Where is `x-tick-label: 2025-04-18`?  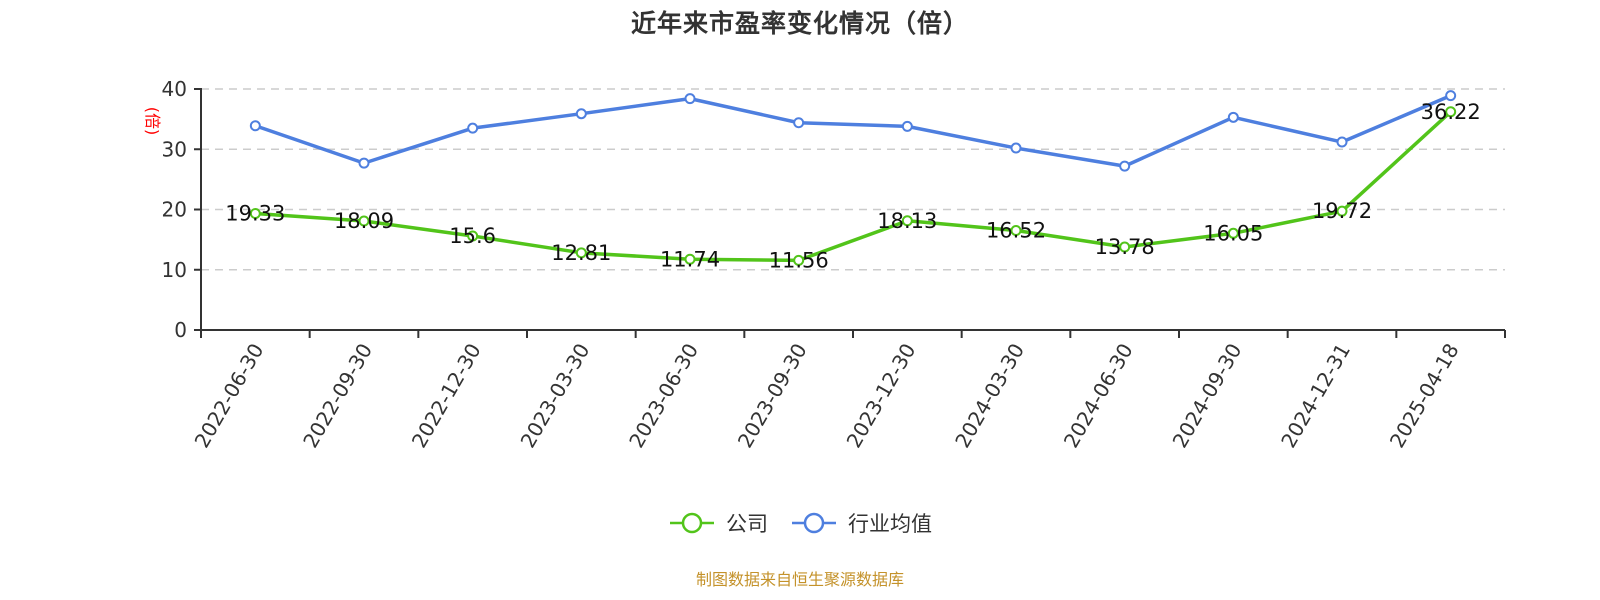 x-tick-label: 2025-04-18 is located at coordinates (1424, 395).